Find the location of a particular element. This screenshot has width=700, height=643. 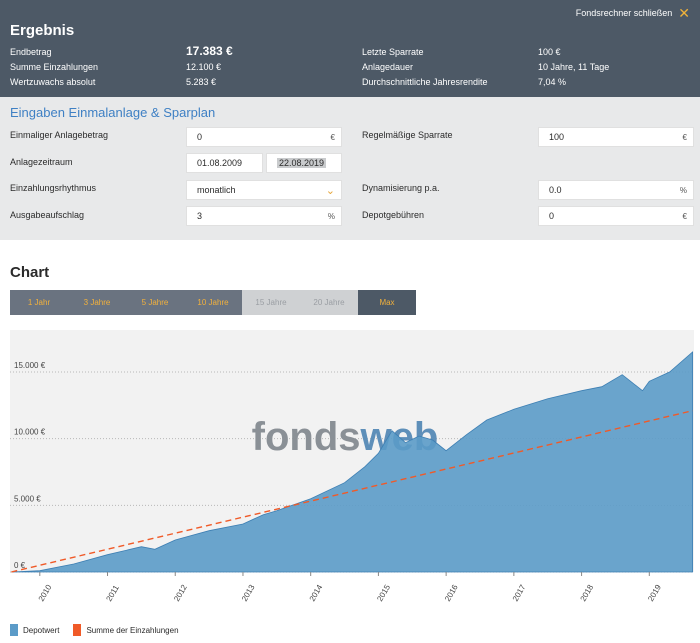

chart-legend: Depotwert Summe der Einzahlungen is located at coordinates (94, 630).